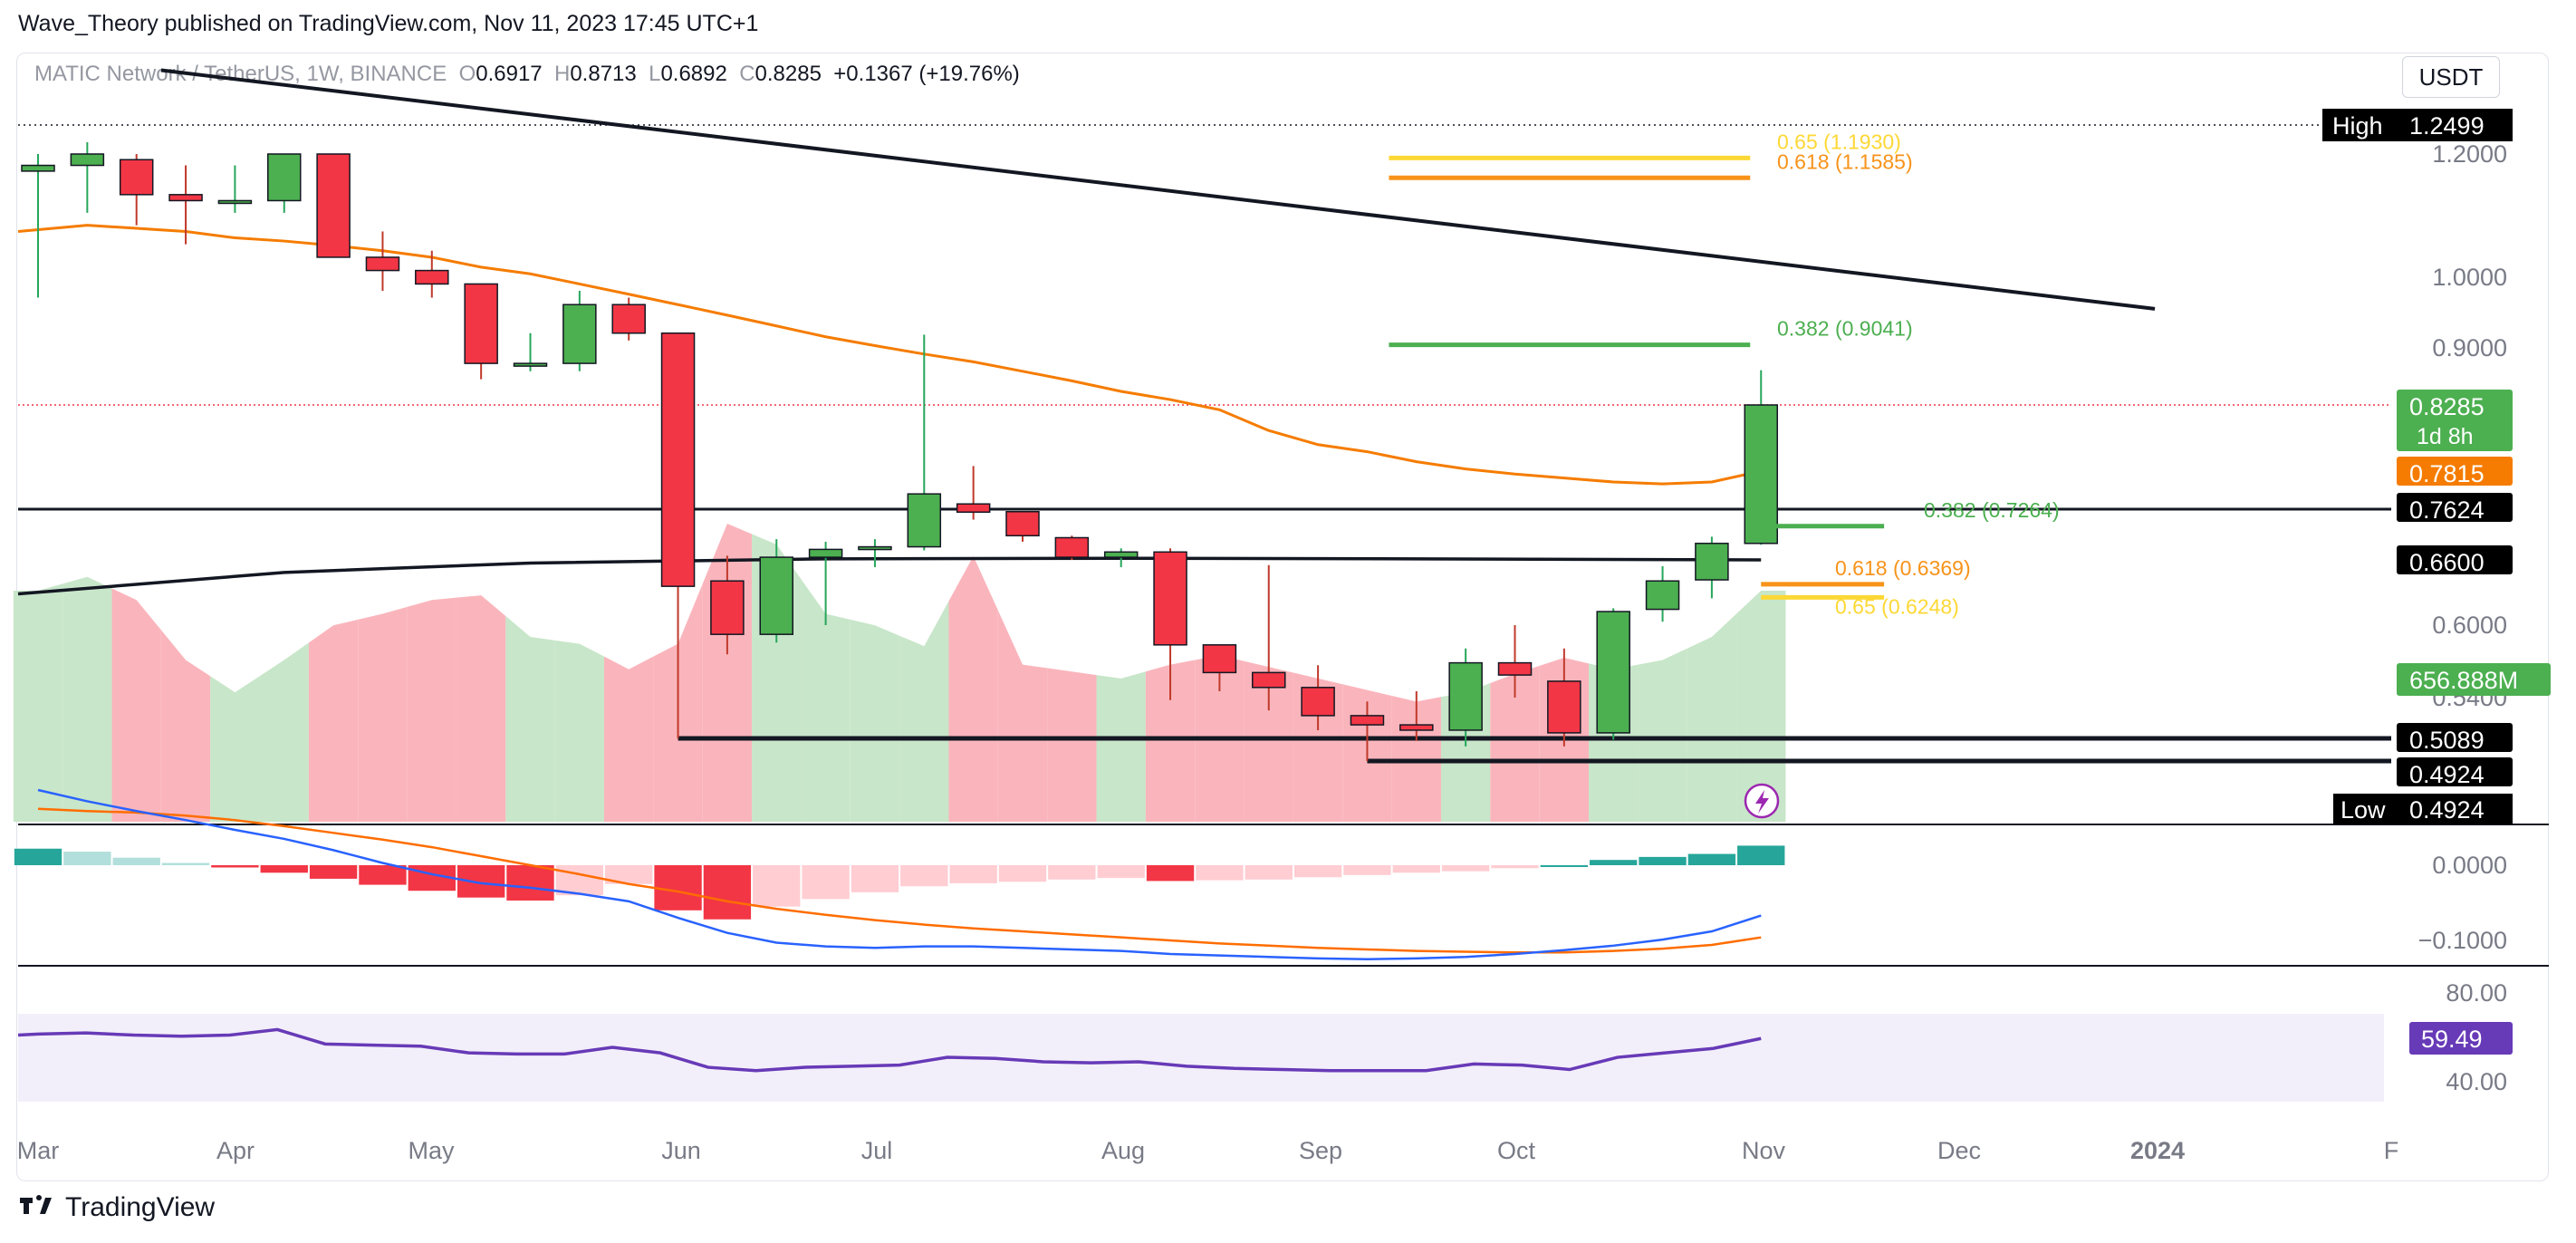 The width and height of the screenshot is (2576, 1243). What do you see at coordinates (2462, 941) in the screenshot?
I see `macd-axis-label: −0.1000` at bounding box center [2462, 941].